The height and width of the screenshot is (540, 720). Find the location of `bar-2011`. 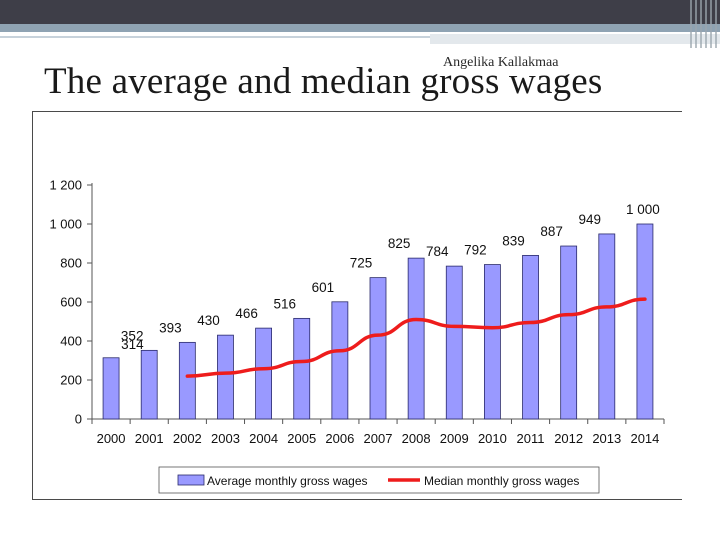

bar-2011 is located at coordinates (530, 337).